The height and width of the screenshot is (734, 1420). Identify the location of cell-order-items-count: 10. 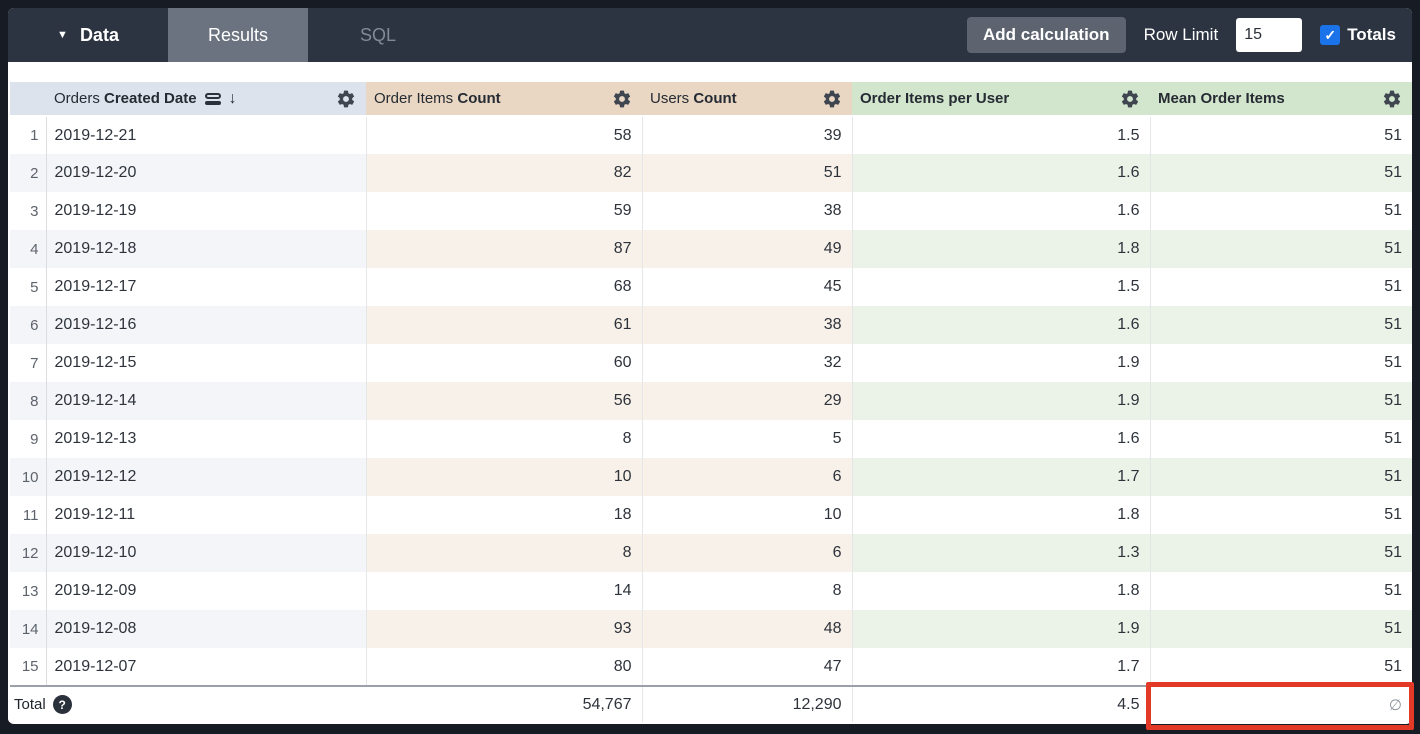
(504, 477).